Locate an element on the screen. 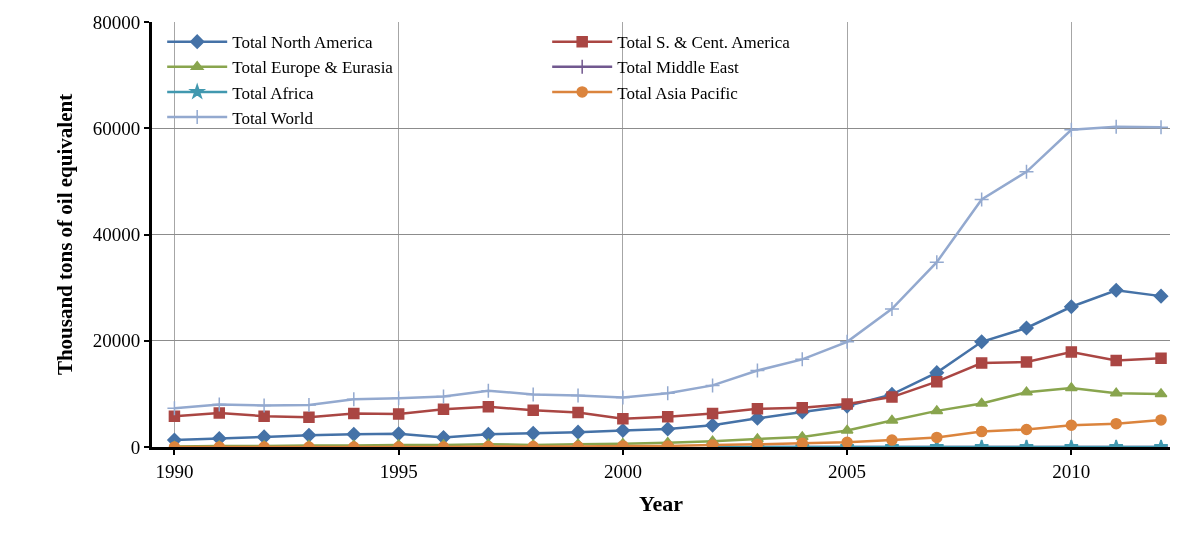 The height and width of the screenshot is (546, 1182). legend-label: Total Middle East is located at coordinates (678, 68).